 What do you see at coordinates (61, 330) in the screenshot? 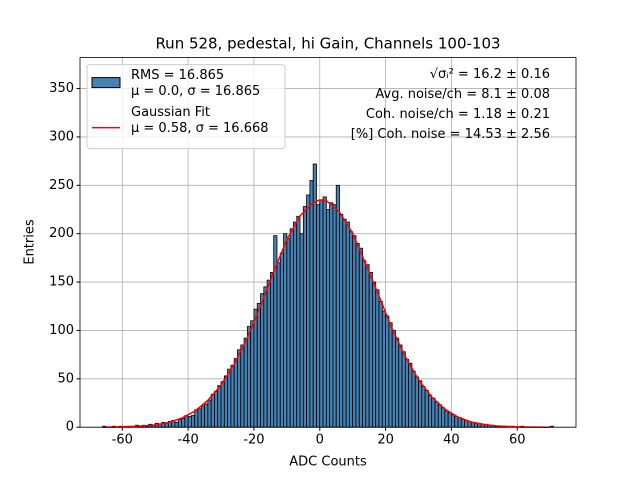
I see `y-tick-label: 100` at bounding box center [61, 330].